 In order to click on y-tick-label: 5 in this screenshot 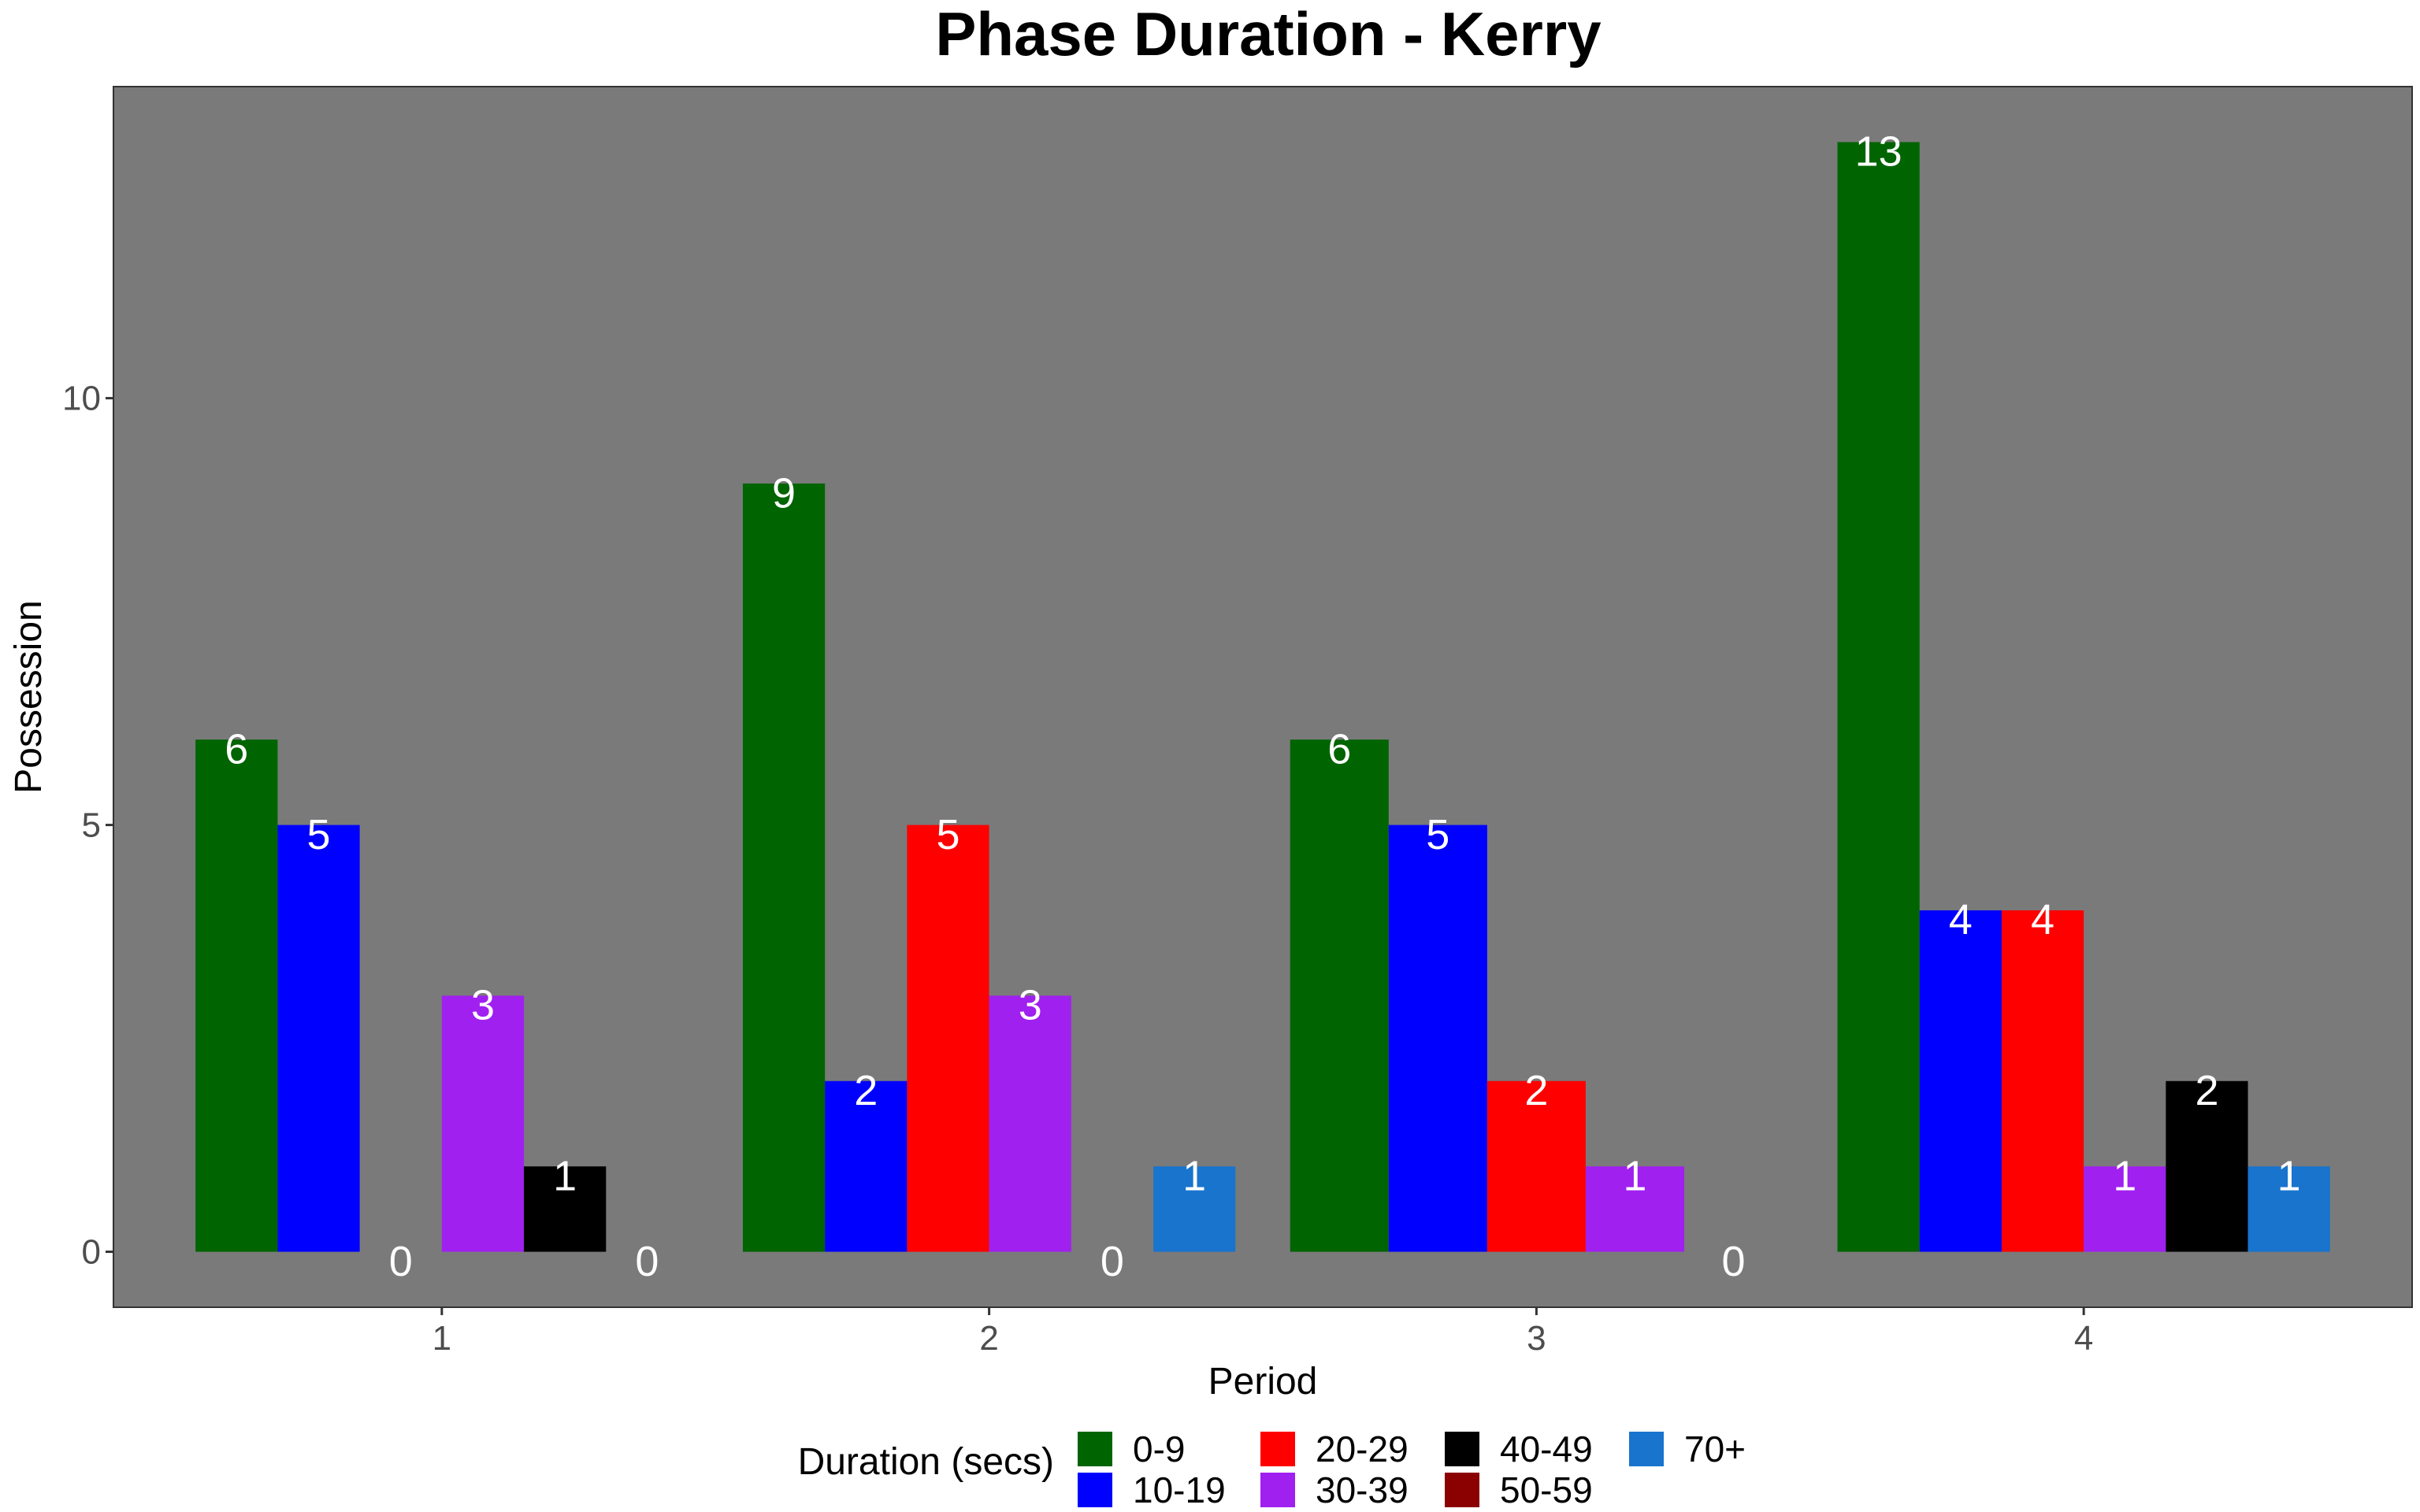, I will do `click(91, 825)`.